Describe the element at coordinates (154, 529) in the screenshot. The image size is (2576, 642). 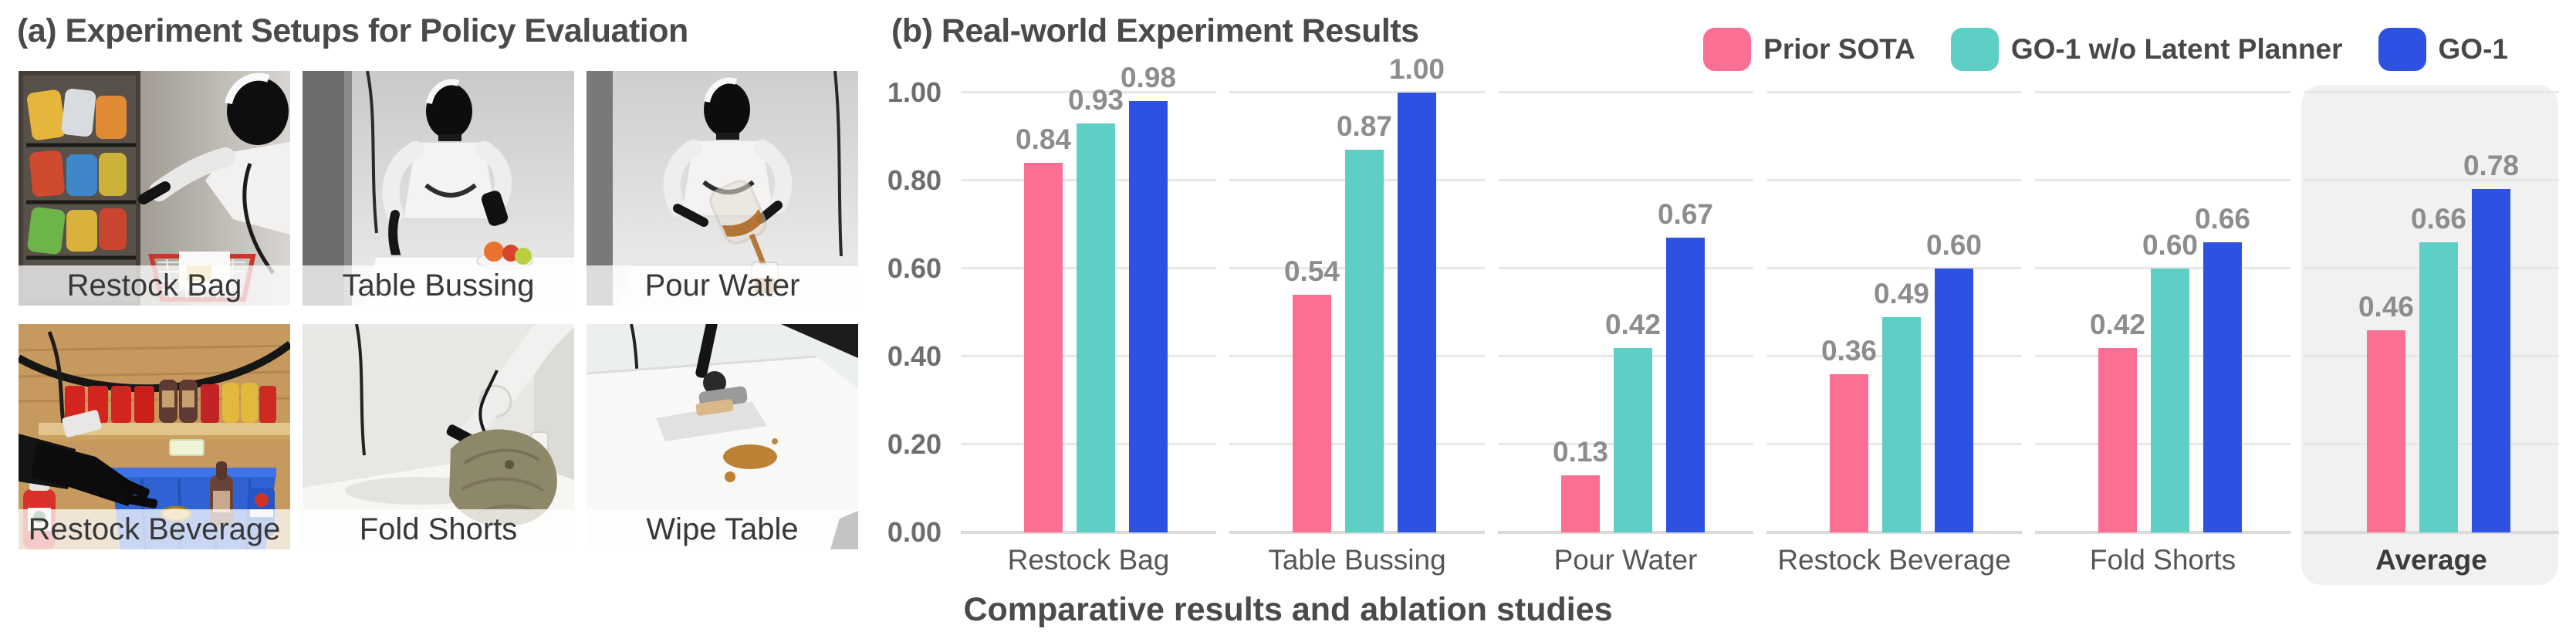
I see `photo-label-restock-beverage: Restock Beverage` at that location.